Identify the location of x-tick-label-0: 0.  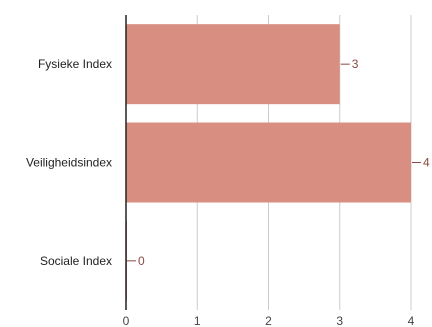
(126, 320).